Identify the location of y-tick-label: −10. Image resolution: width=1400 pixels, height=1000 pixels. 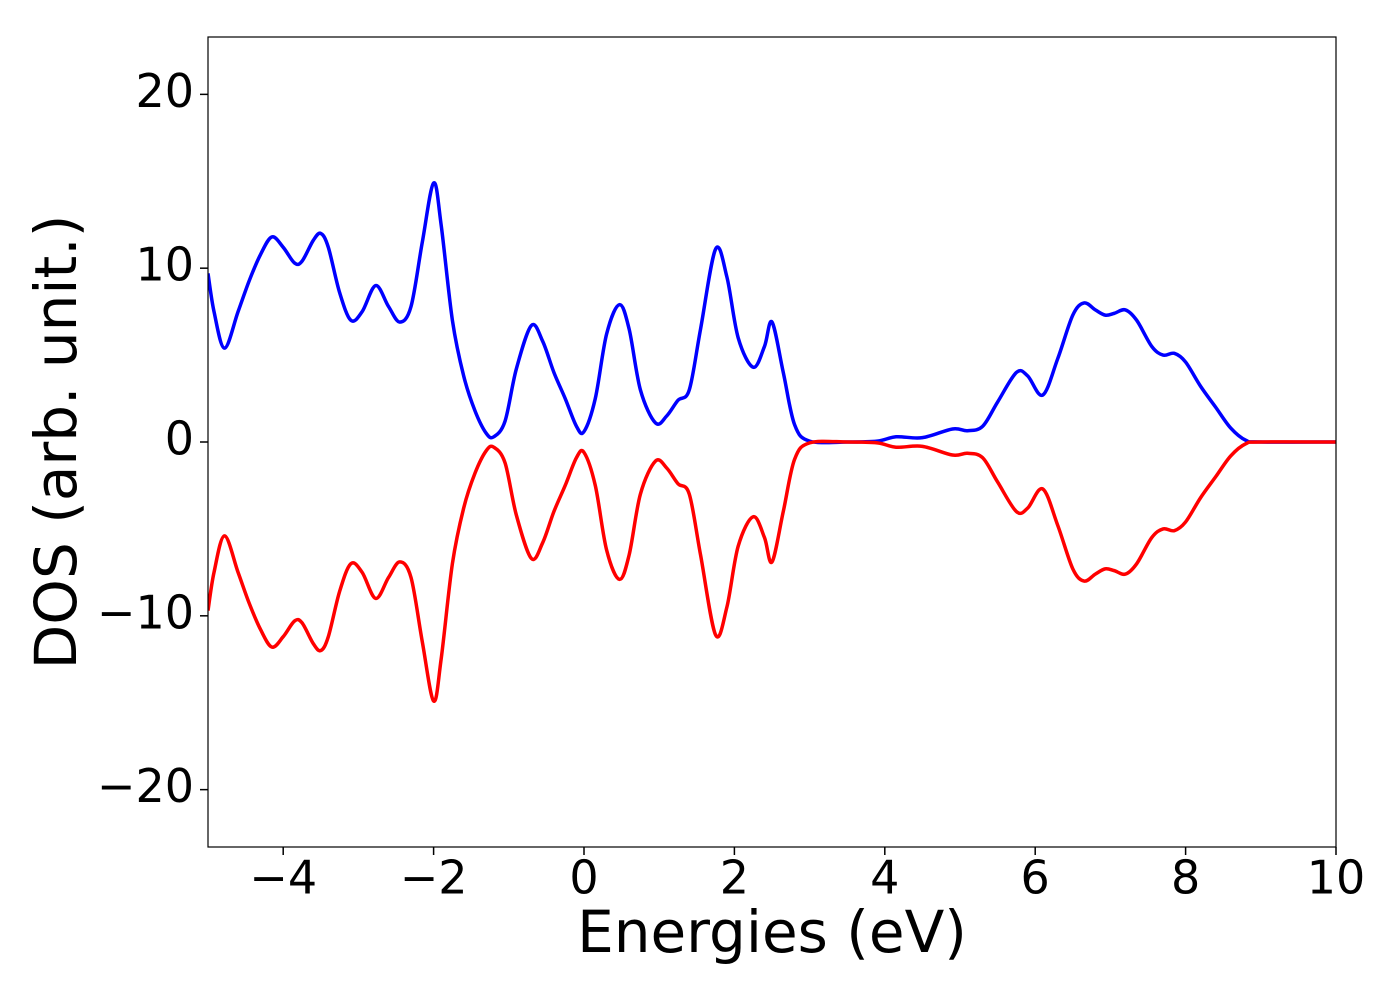
(145, 612).